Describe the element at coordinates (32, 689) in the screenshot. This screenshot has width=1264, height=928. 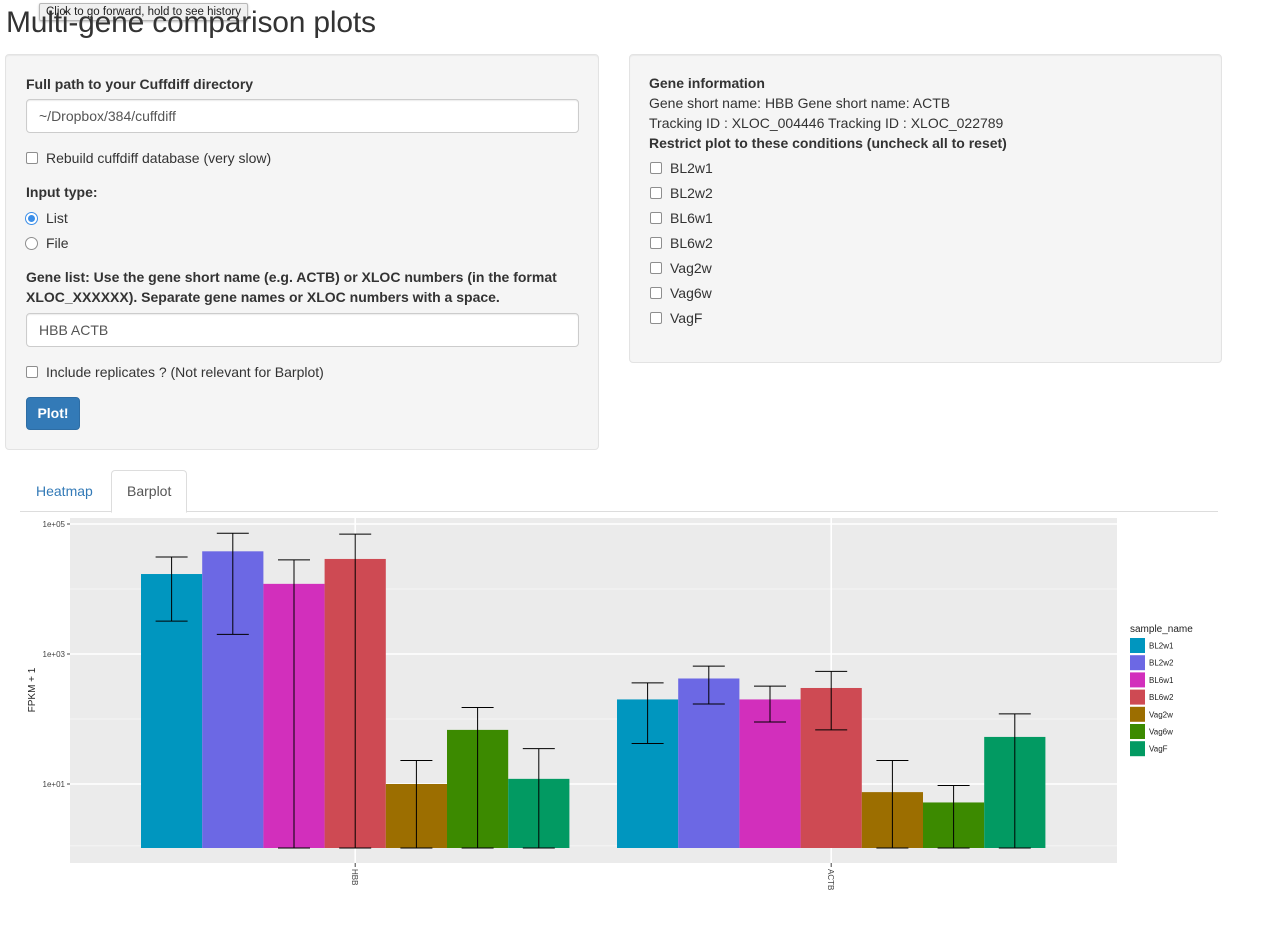
I see `y-axis-title: FPKM + 1` at that location.